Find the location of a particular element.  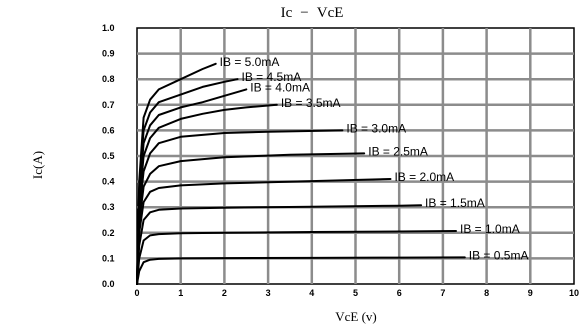

curve-label: IB = 5.0mA is located at coordinates (250, 62).